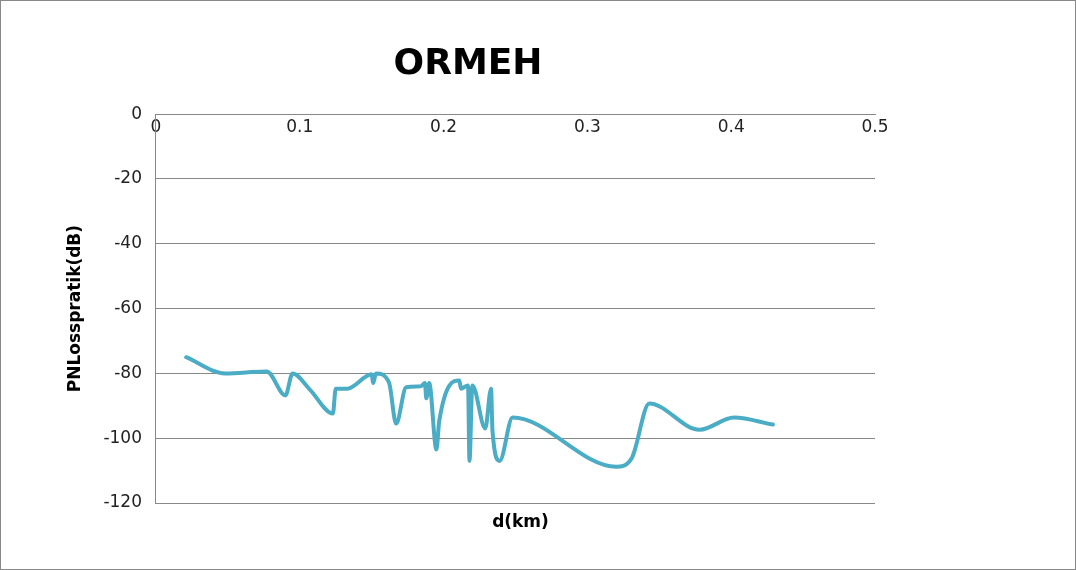 Image resolution: width=1076 pixels, height=570 pixels. I want to click on line-series, so click(479, 412).